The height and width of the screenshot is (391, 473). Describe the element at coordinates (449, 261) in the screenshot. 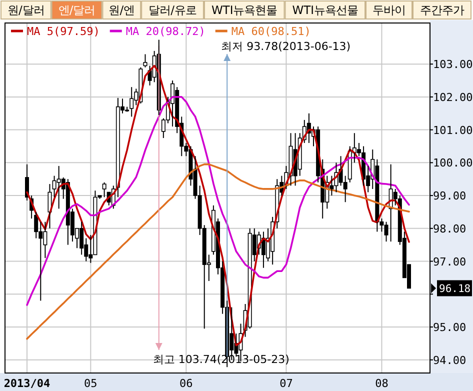

I see `y-tick-label: 97.00` at that location.